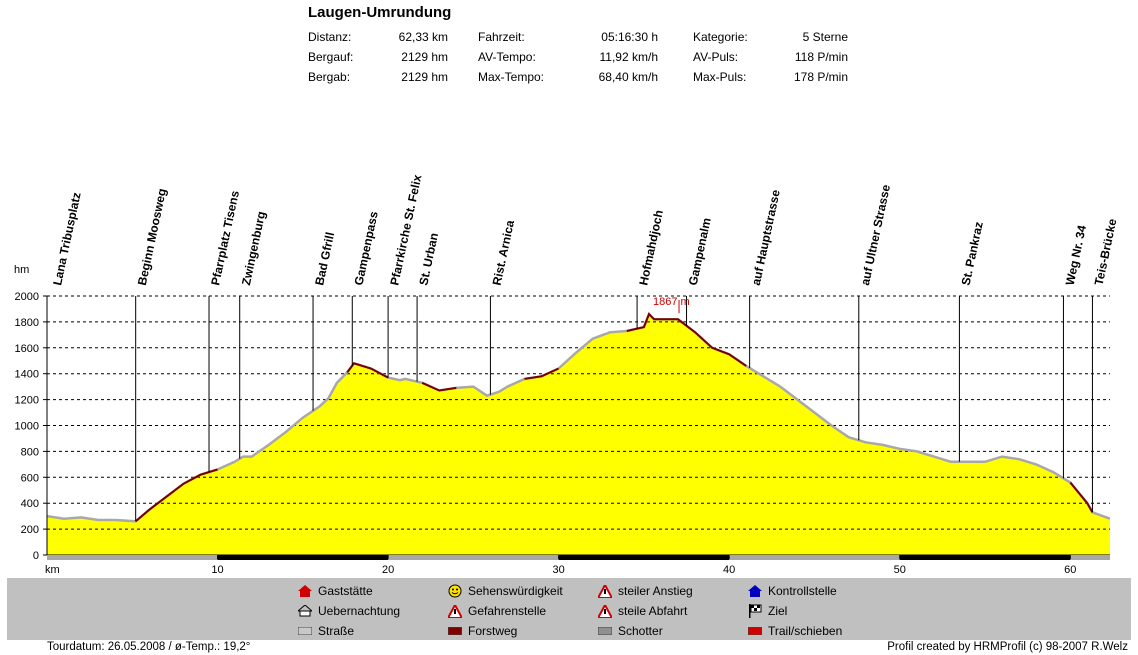 The height and width of the screenshot is (655, 1138). What do you see at coordinates (455, 611) in the screenshot?
I see `danger-icon` at bounding box center [455, 611].